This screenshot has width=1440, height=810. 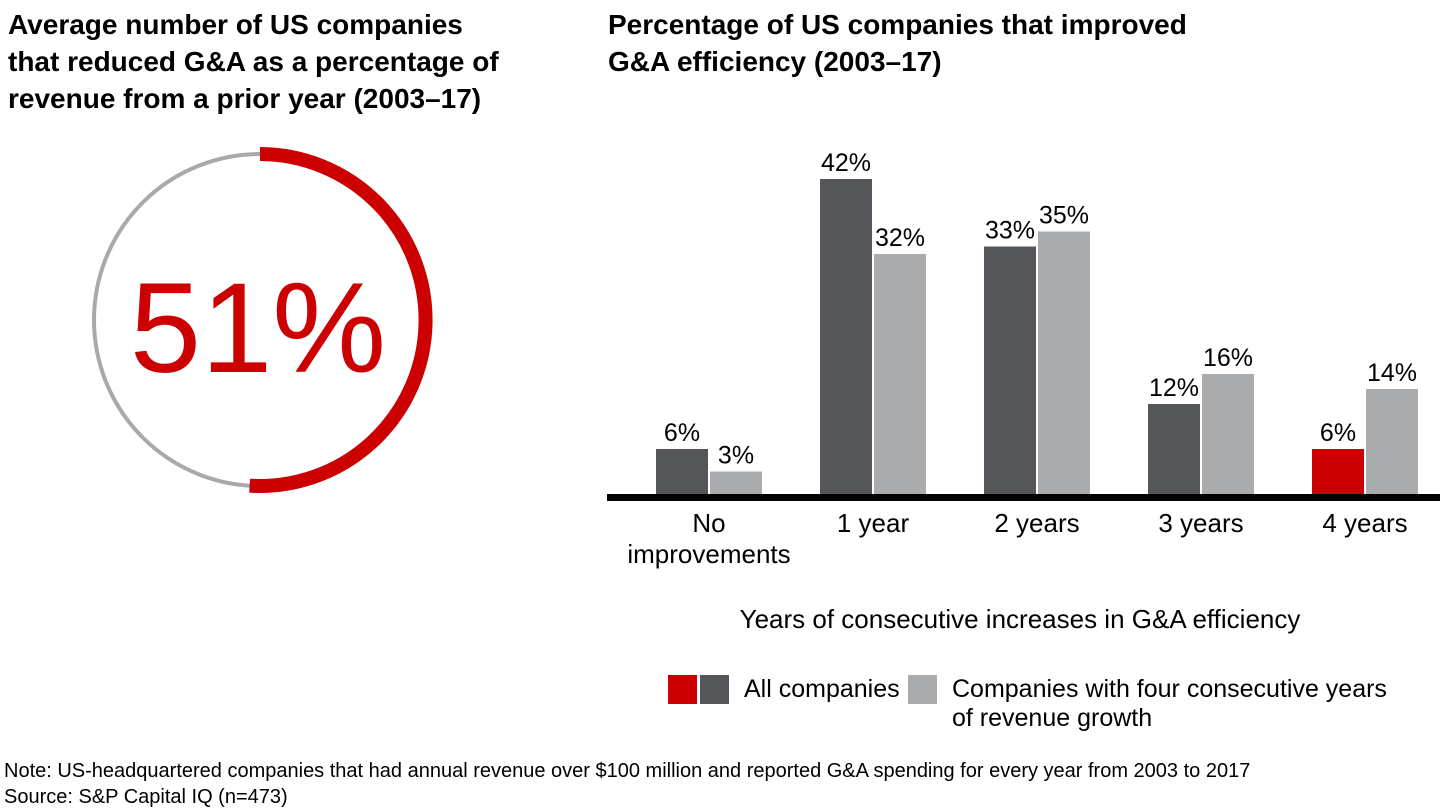 I want to click on legend-item-all-companies: All companies, so click(x=784, y=689).